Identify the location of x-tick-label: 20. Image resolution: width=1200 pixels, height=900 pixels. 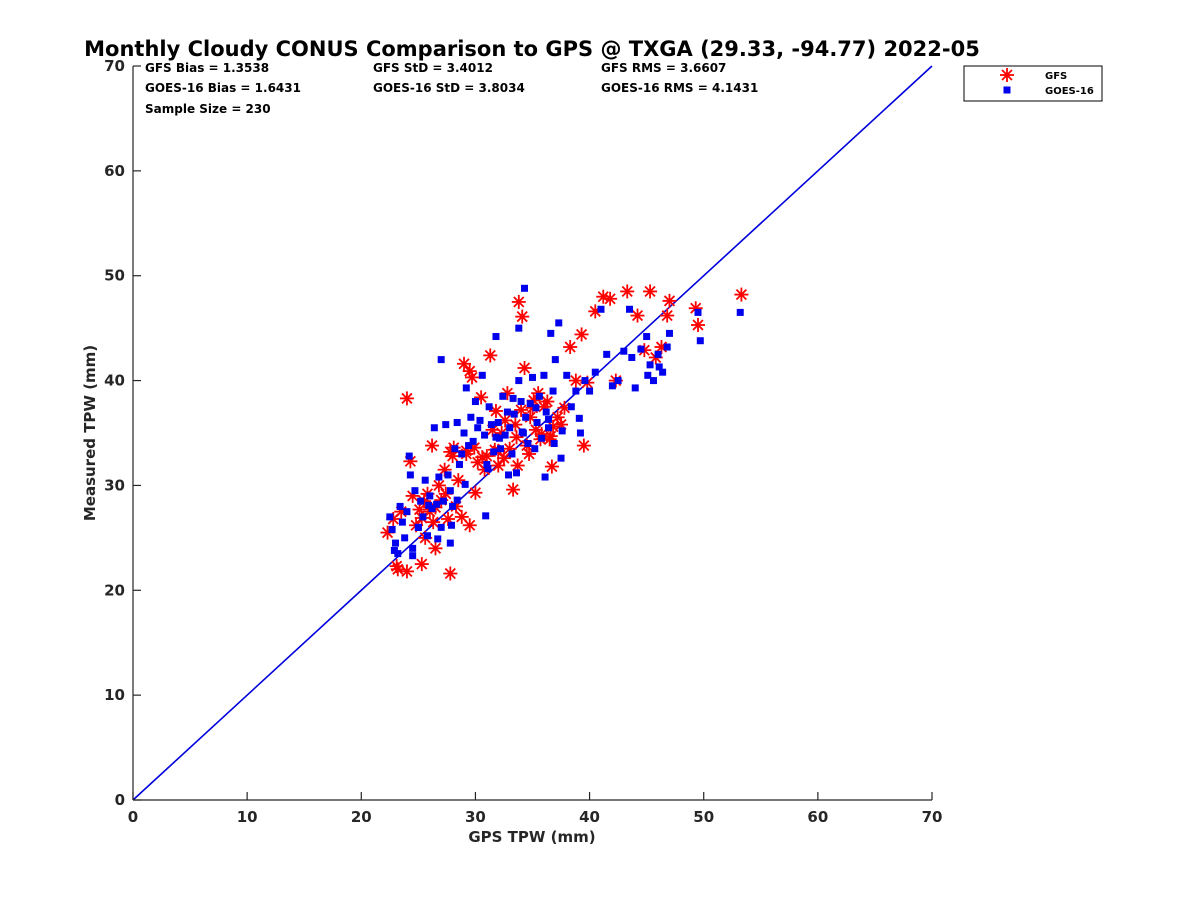
(361, 817).